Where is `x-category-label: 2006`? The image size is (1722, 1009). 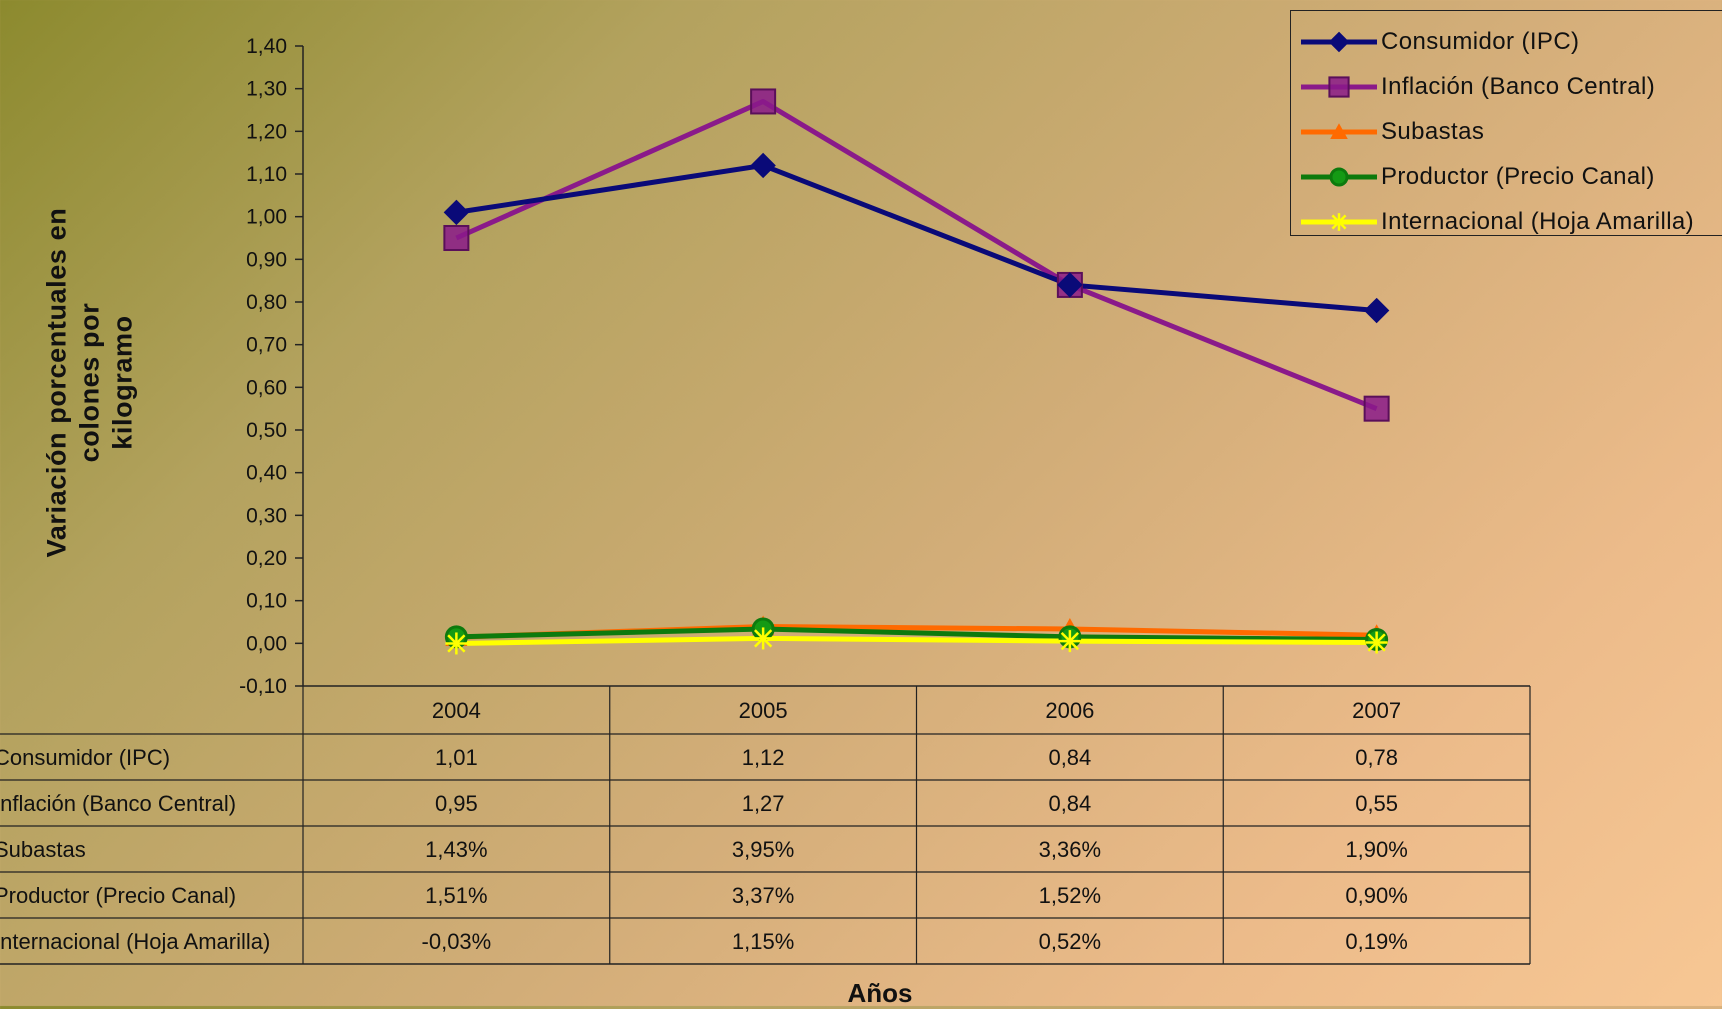 x-category-label: 2006 is located at coordinates (1069, 710).